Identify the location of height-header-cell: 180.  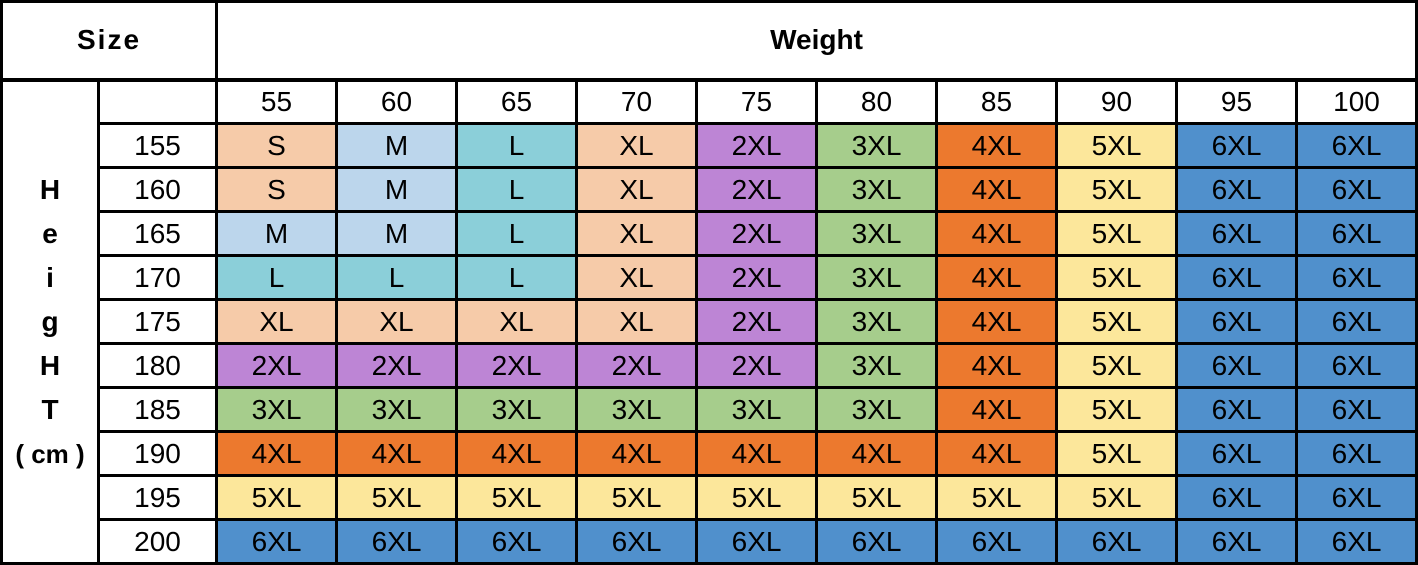
(157, 365).